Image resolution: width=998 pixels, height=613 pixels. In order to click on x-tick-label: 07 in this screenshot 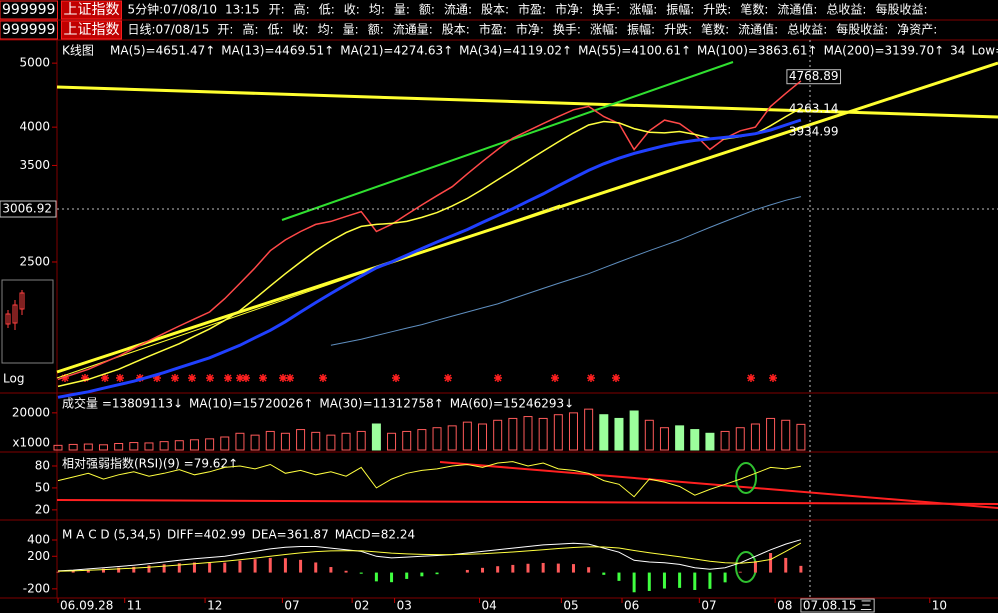, I will do `click(291, 606)`.